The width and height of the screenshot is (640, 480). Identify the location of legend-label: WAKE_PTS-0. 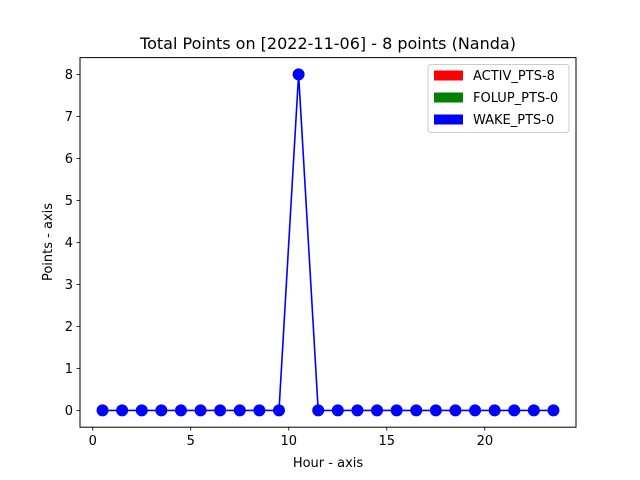
(513, 120).